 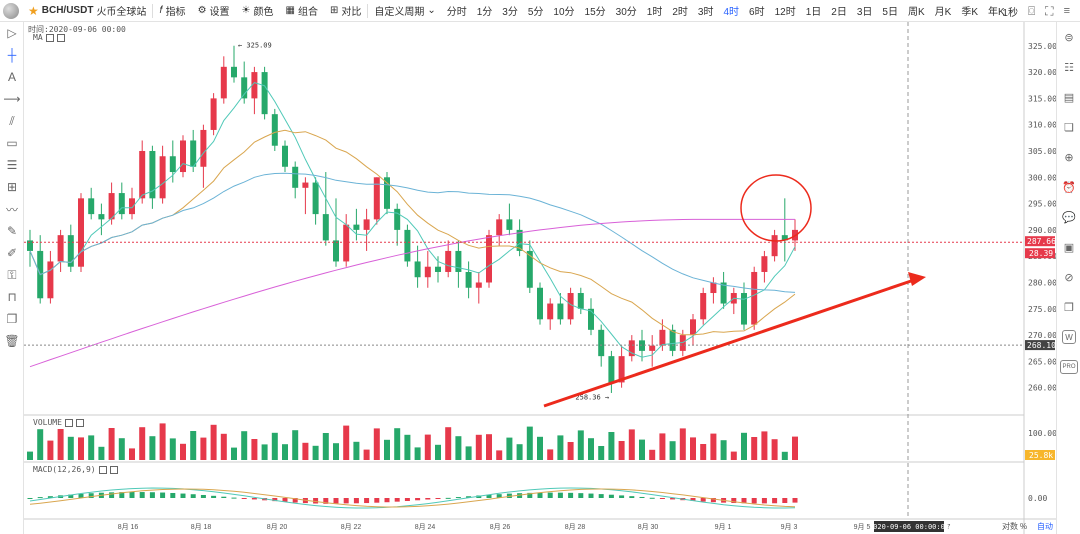 What do you see at coordinates (33, 10) in the screenshot?
I see `favorite-star-icon: ★` at bounding box center [33, 10].